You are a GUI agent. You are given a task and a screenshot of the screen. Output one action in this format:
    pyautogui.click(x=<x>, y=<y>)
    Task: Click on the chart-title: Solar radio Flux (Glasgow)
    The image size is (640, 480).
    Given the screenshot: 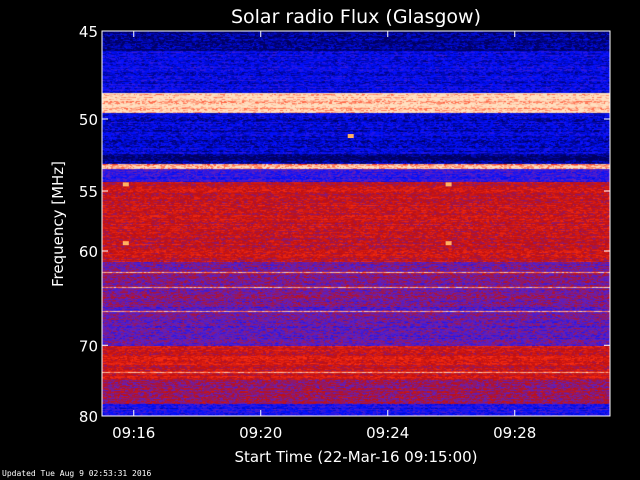 What is the action you would take?
    pyautogui.click(x=356, y=17)
    